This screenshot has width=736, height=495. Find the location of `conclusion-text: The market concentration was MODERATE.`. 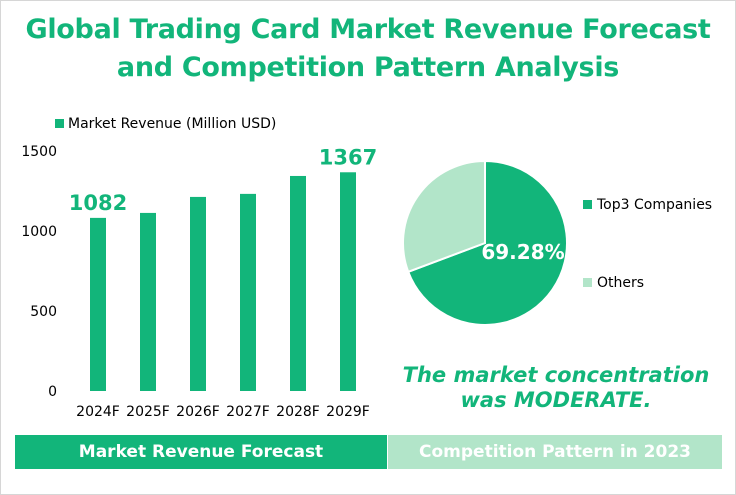

conclusion-text: The market concentration was MODERATE. is located at coordinates (556, 388).